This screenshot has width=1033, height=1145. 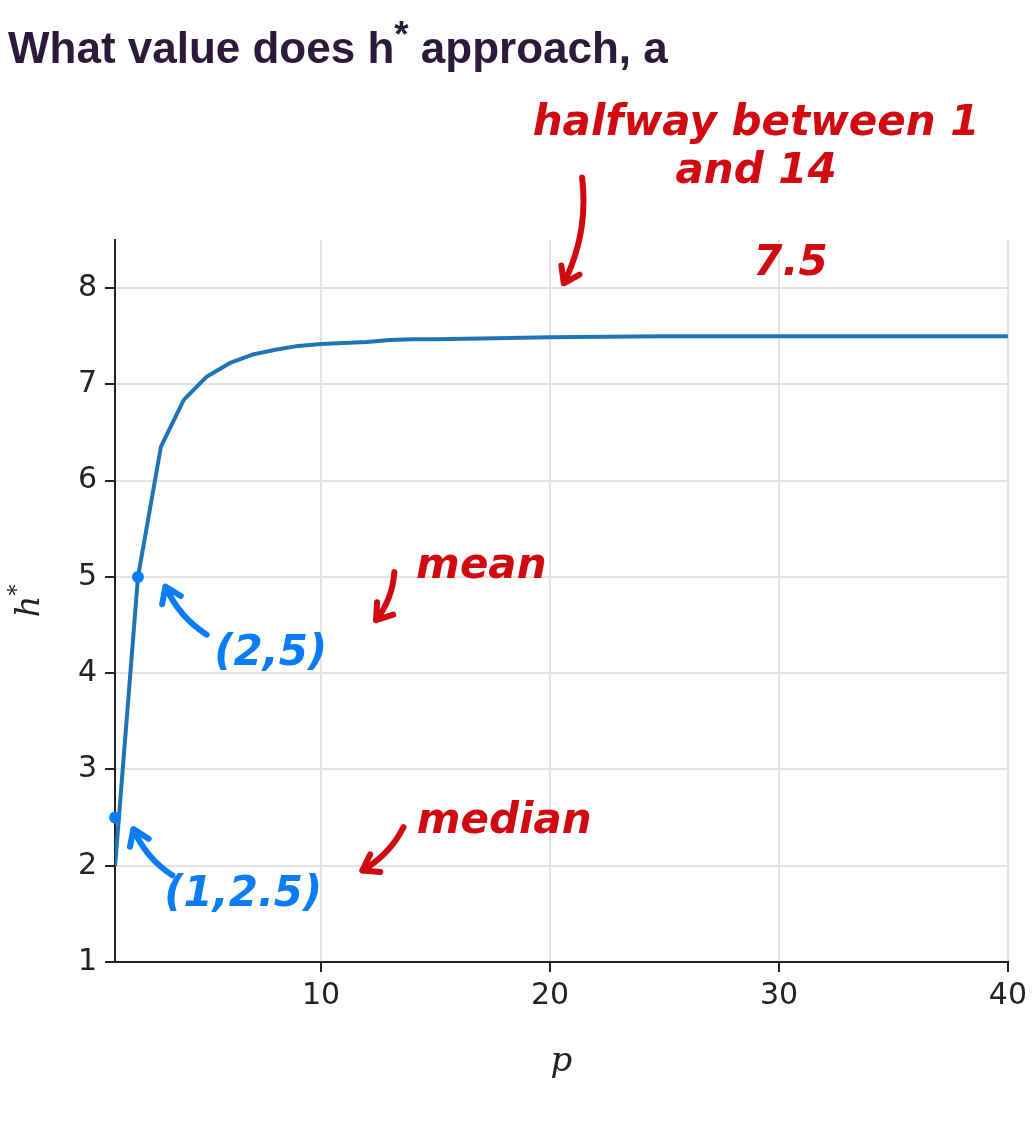 I want to click on y-tick-label: 8, so click(x=87, y=285).